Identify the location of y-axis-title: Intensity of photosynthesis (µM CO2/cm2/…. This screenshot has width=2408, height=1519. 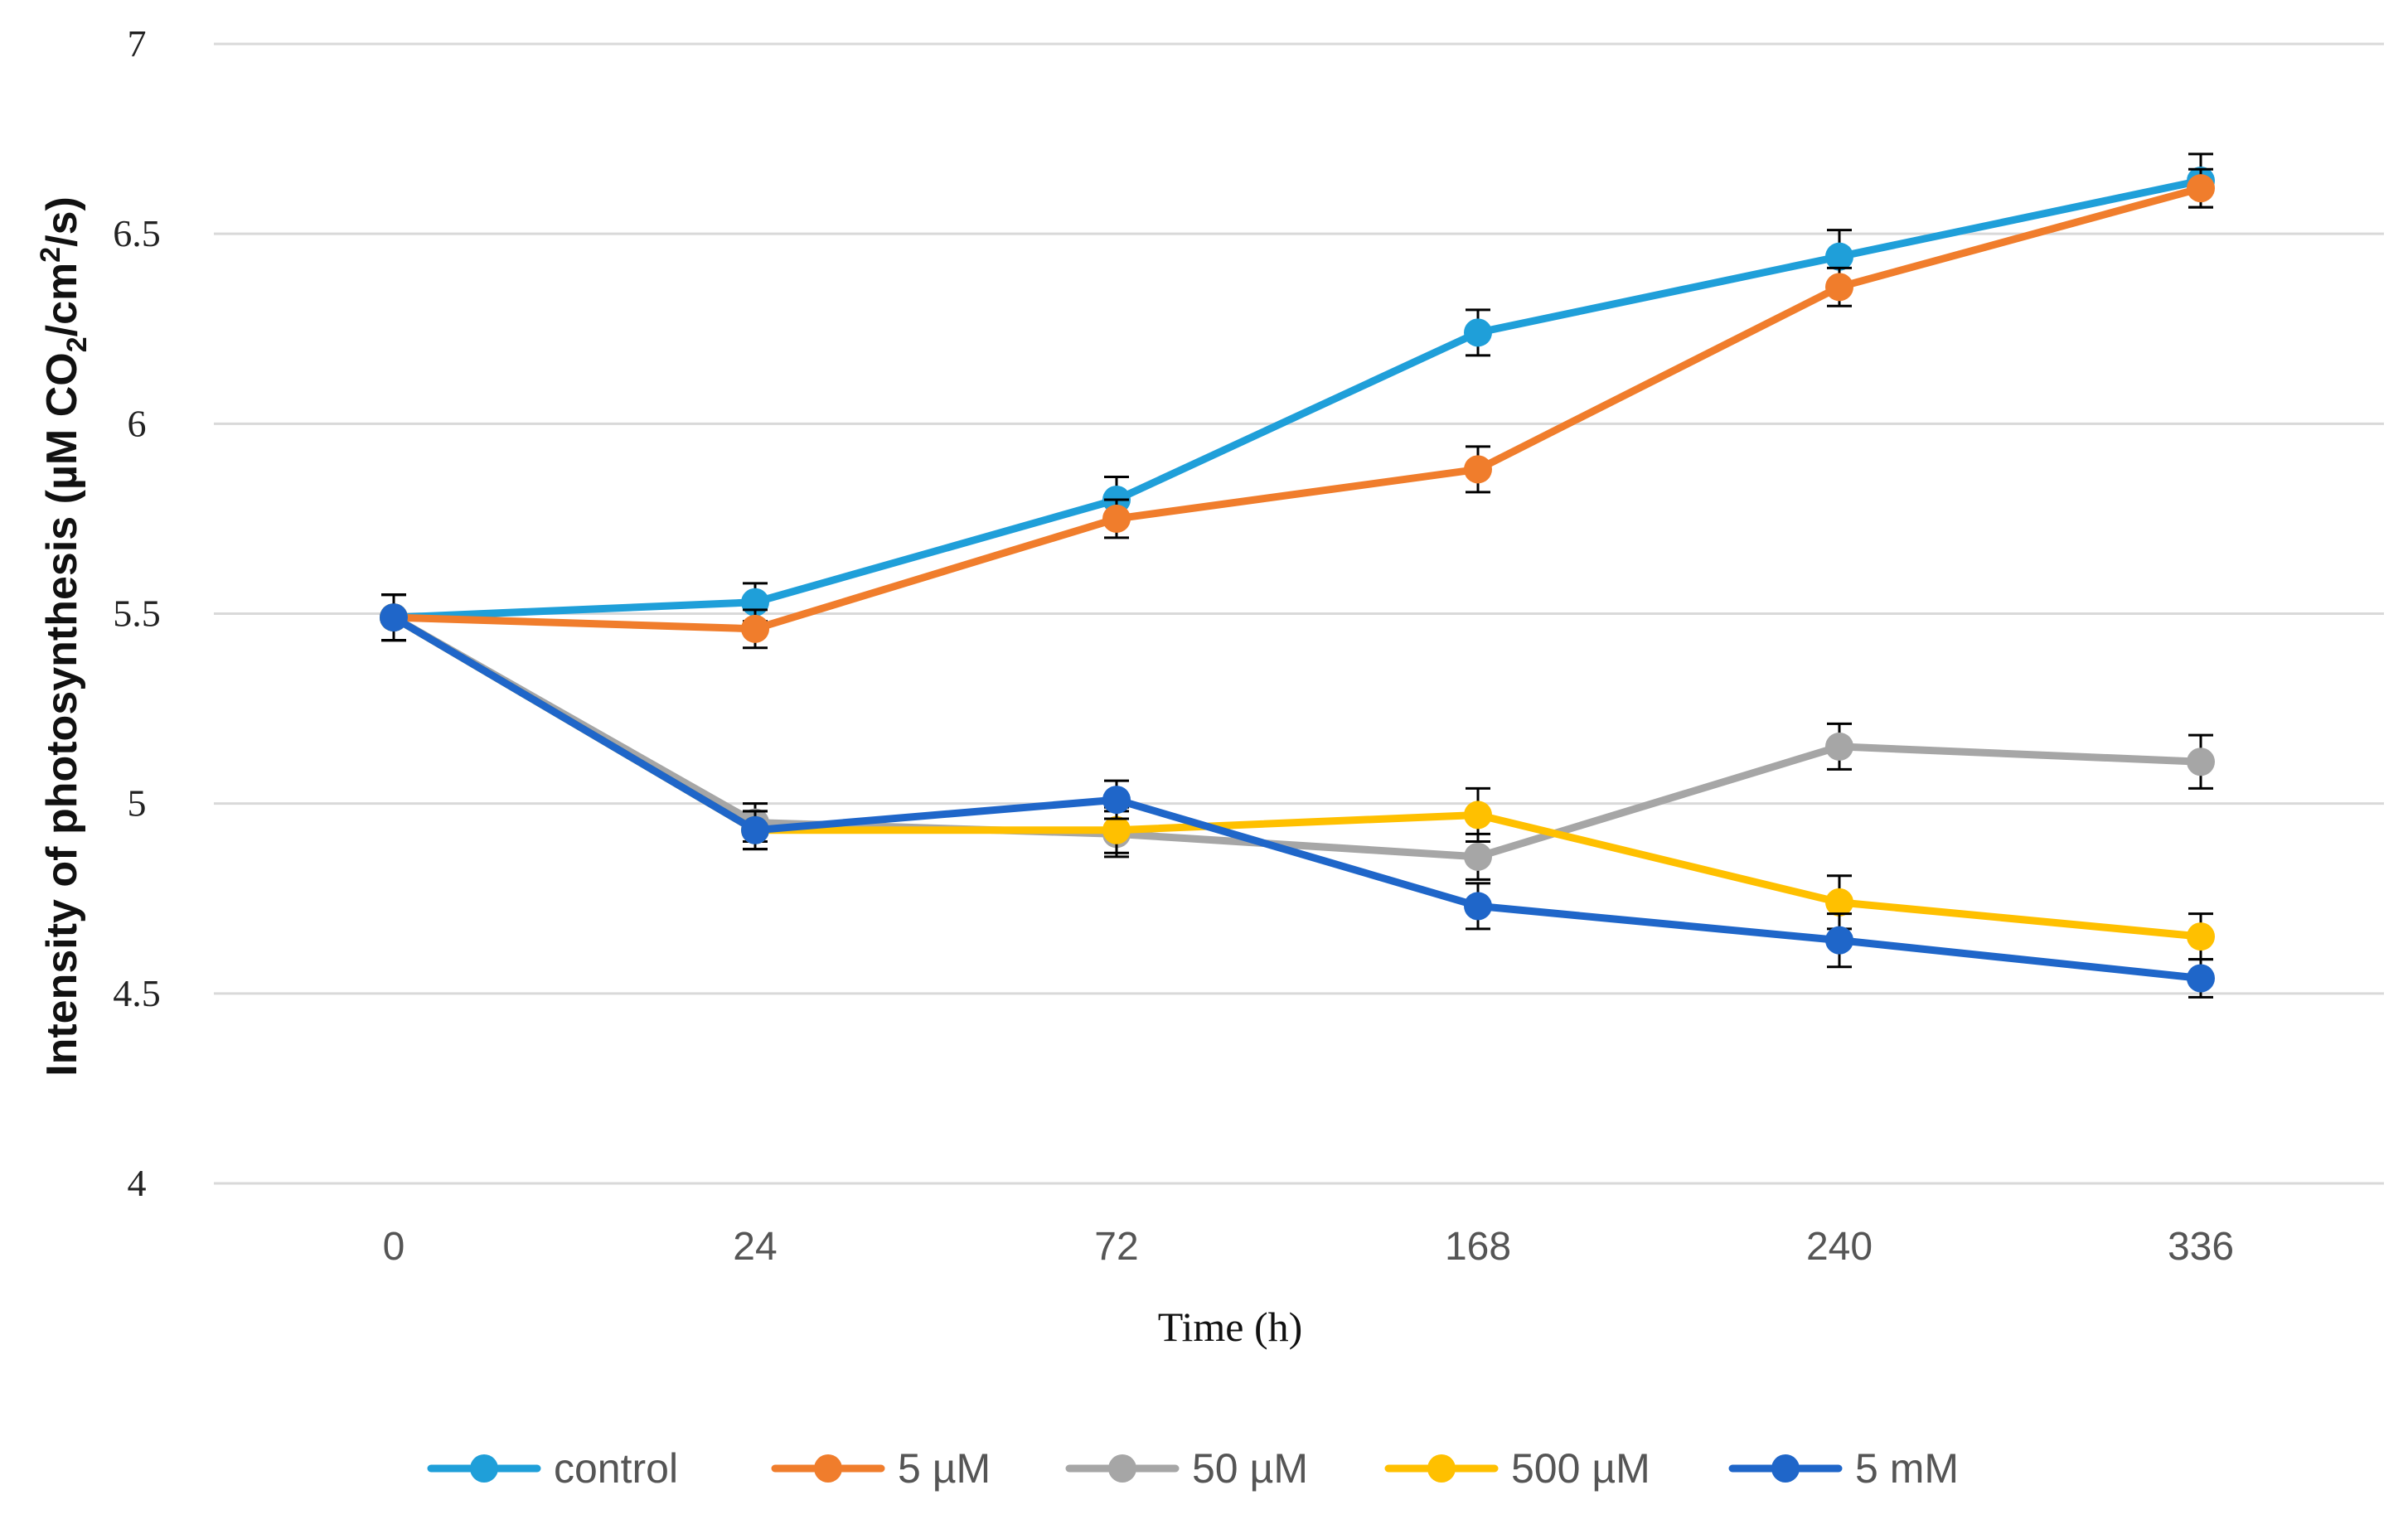
(64, 636).